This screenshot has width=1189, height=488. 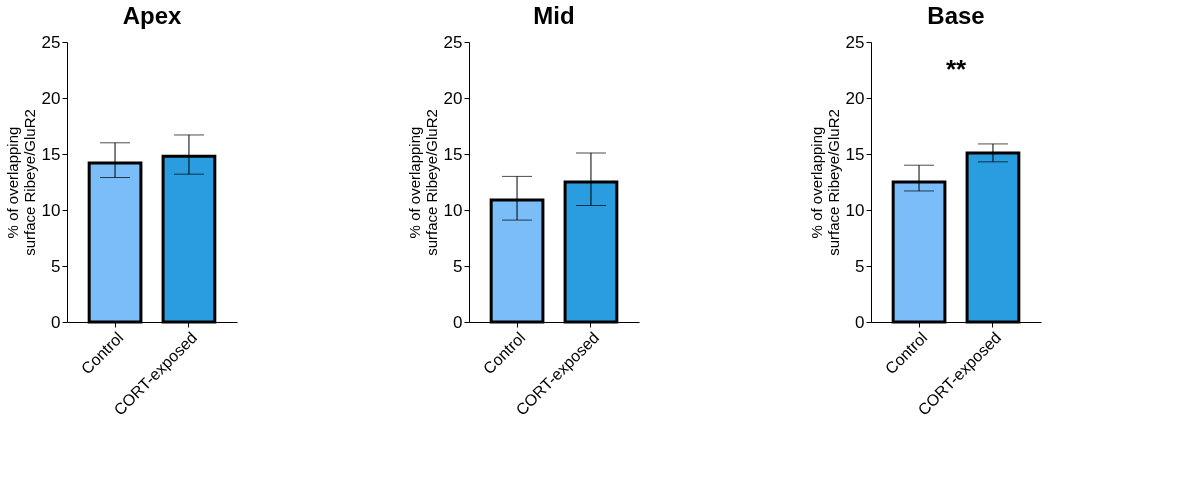 What do you see at coordinates (554, 15) in the screenshot?
I see `chart-title: Mid` at bounding box center [554, 15].